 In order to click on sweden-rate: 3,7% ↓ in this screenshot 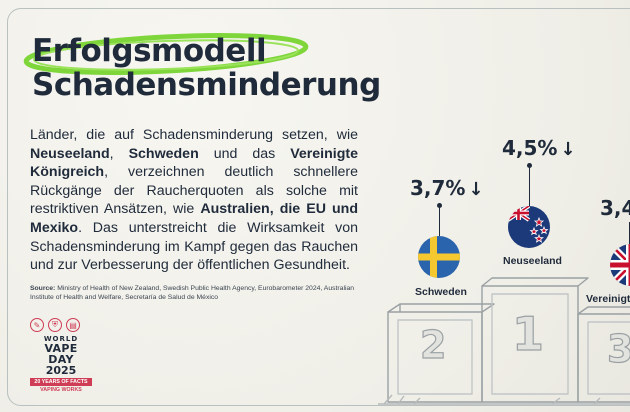, I will do `click(447, 188)`.